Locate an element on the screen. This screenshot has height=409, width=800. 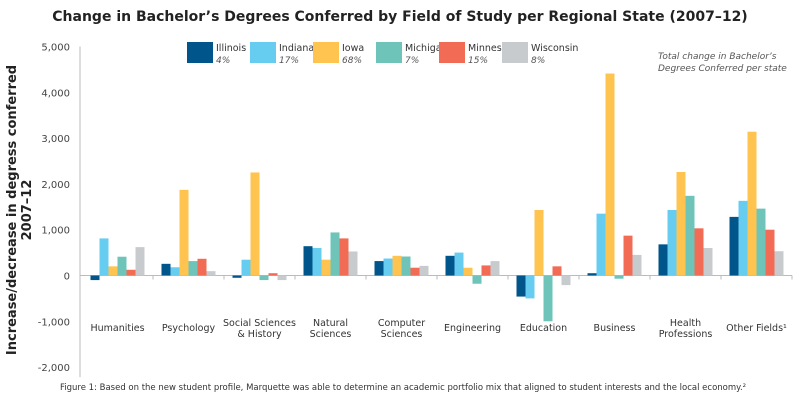
x-category-label: Social Sciences is located at coordinates (259, 323).